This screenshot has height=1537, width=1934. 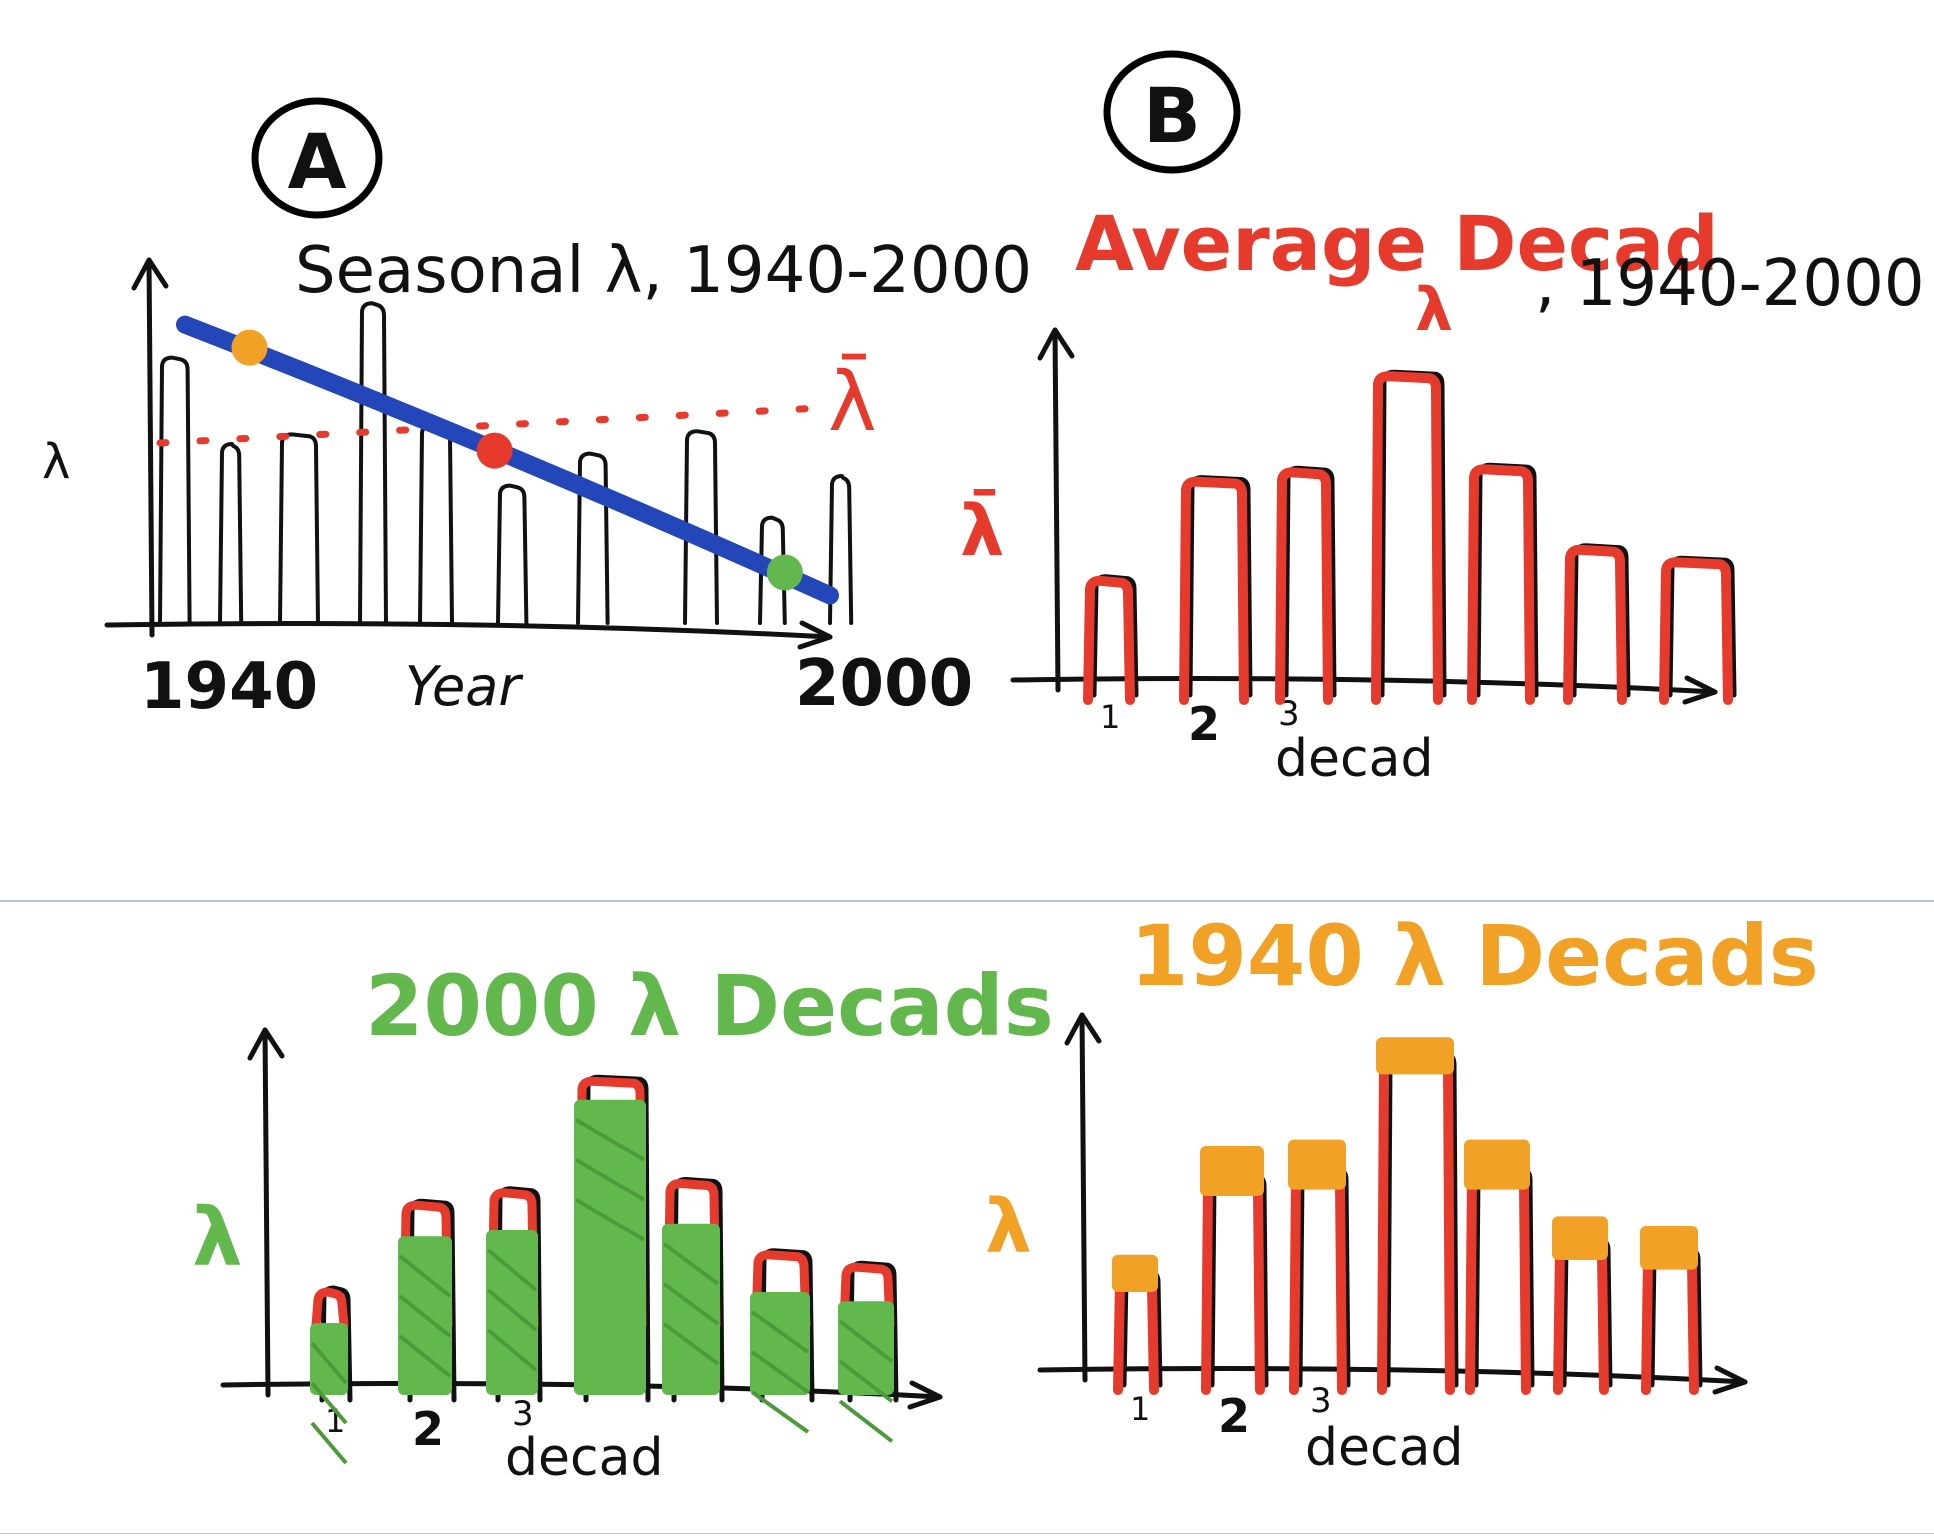 I want to click on panel-b-chart, so click(x=1373, y=516).